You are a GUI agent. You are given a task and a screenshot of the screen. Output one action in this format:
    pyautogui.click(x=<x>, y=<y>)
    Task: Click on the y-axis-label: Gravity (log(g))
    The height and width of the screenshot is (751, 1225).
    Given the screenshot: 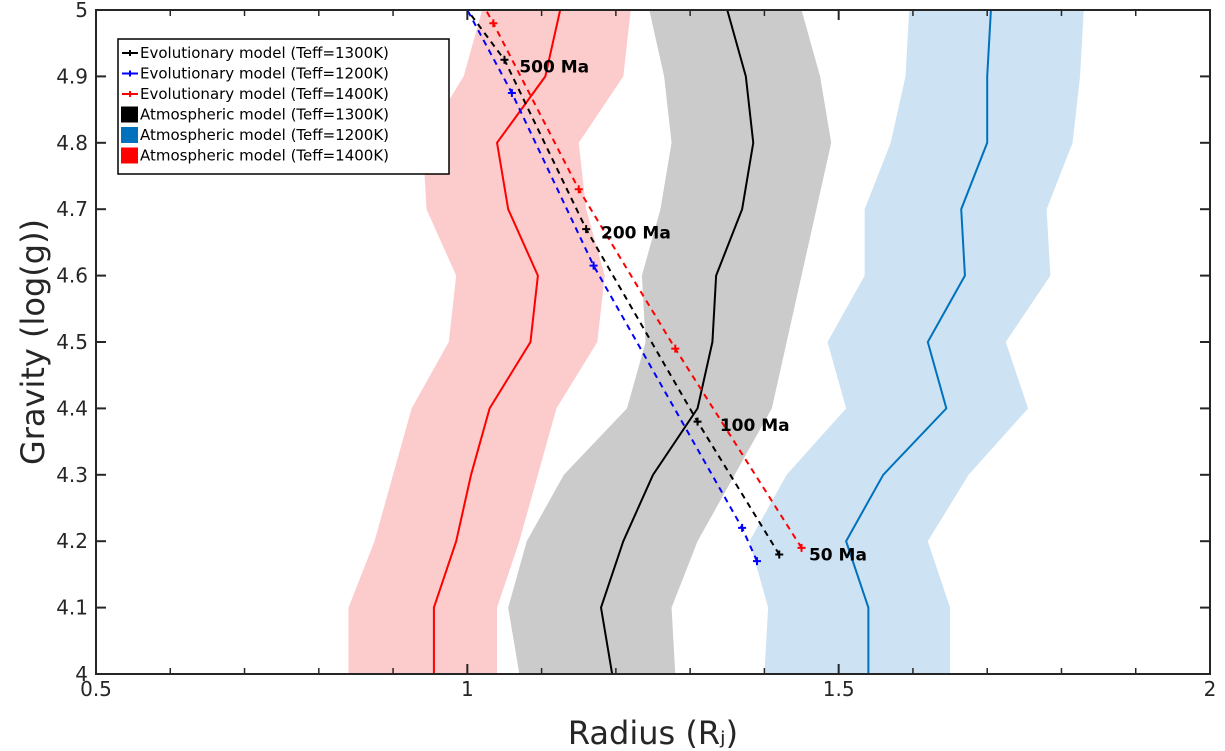 What is the action you would take?
    pyautogui.click(x=33, y=342)
    